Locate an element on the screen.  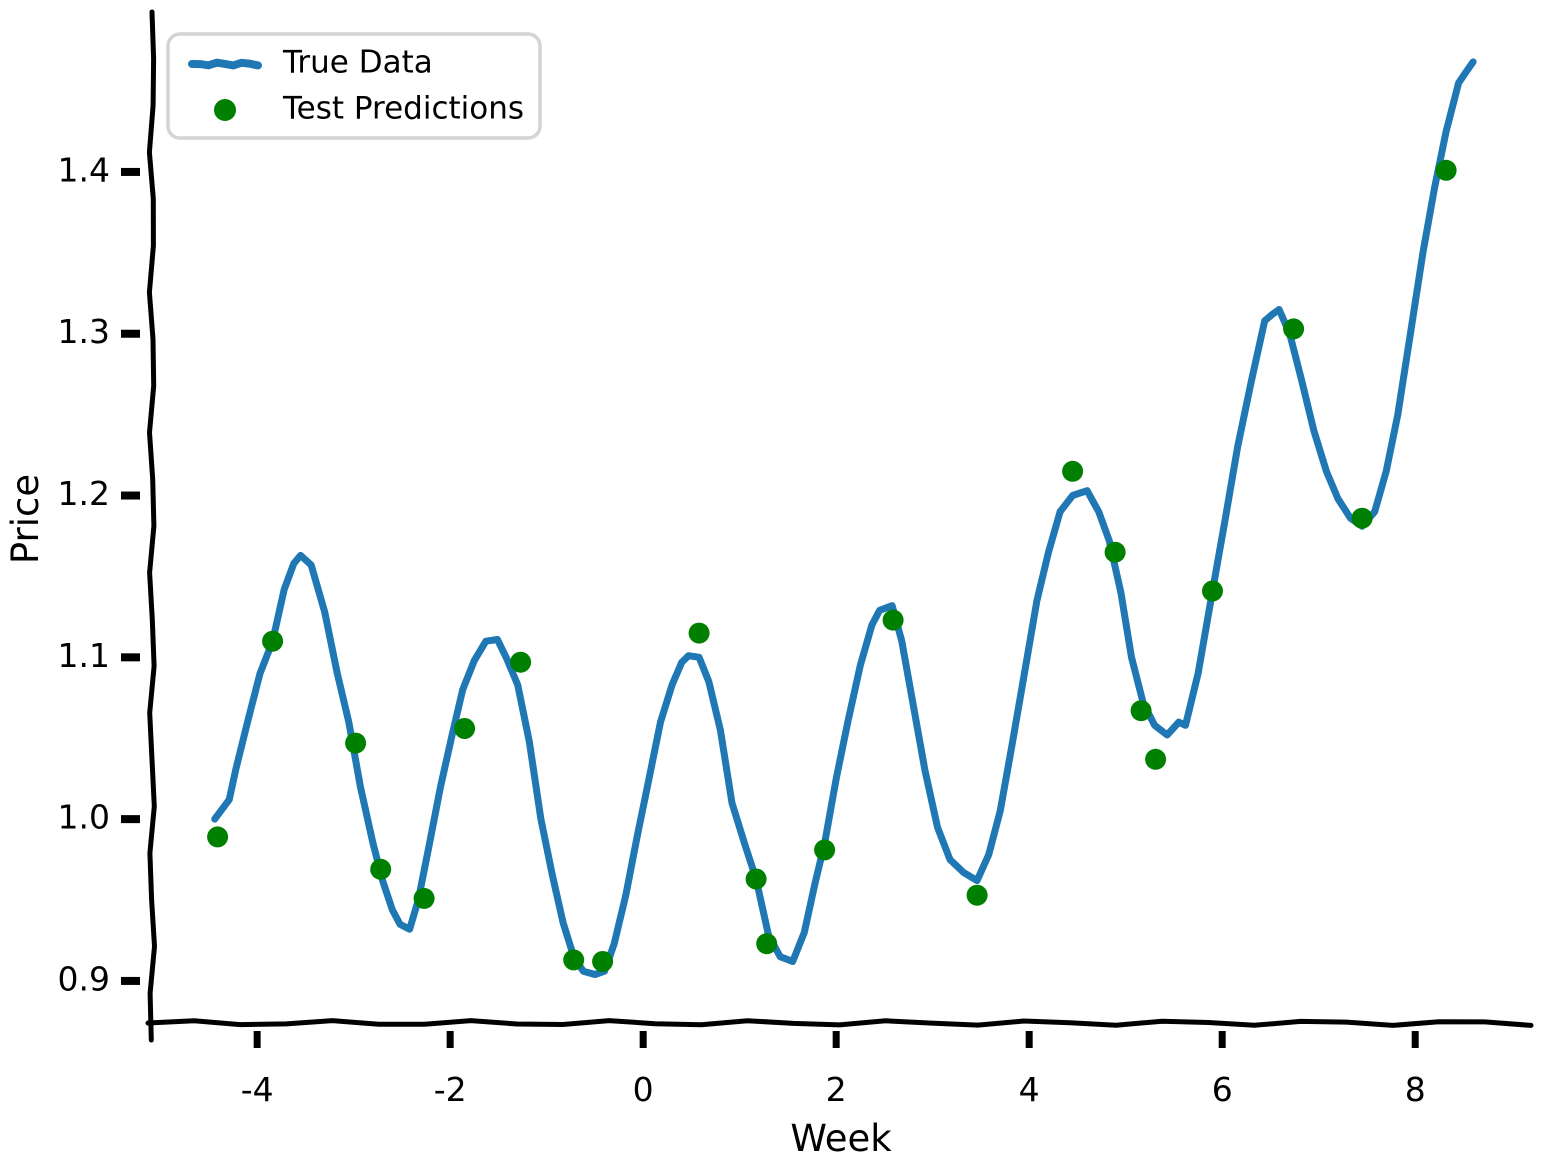
x-tick-label: 2 is located at coordinates (836, 1089).